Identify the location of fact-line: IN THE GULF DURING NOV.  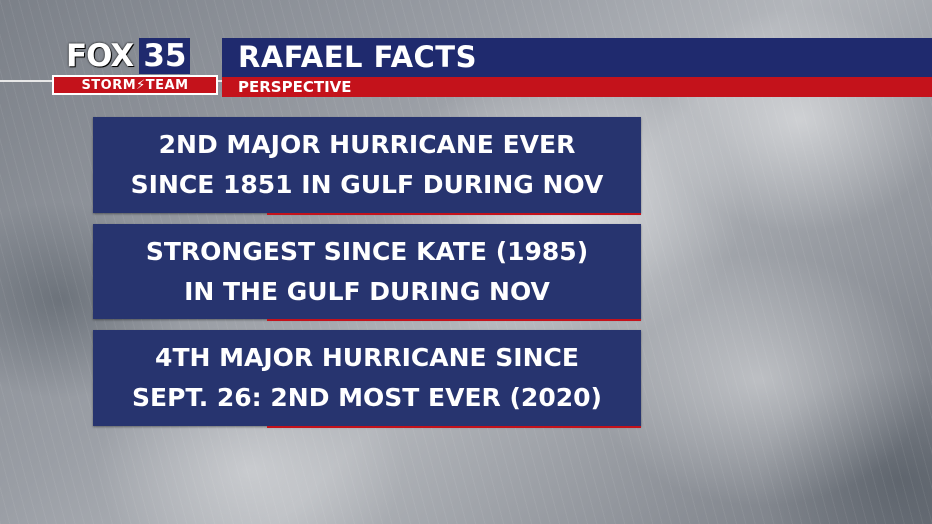
(367, 291).